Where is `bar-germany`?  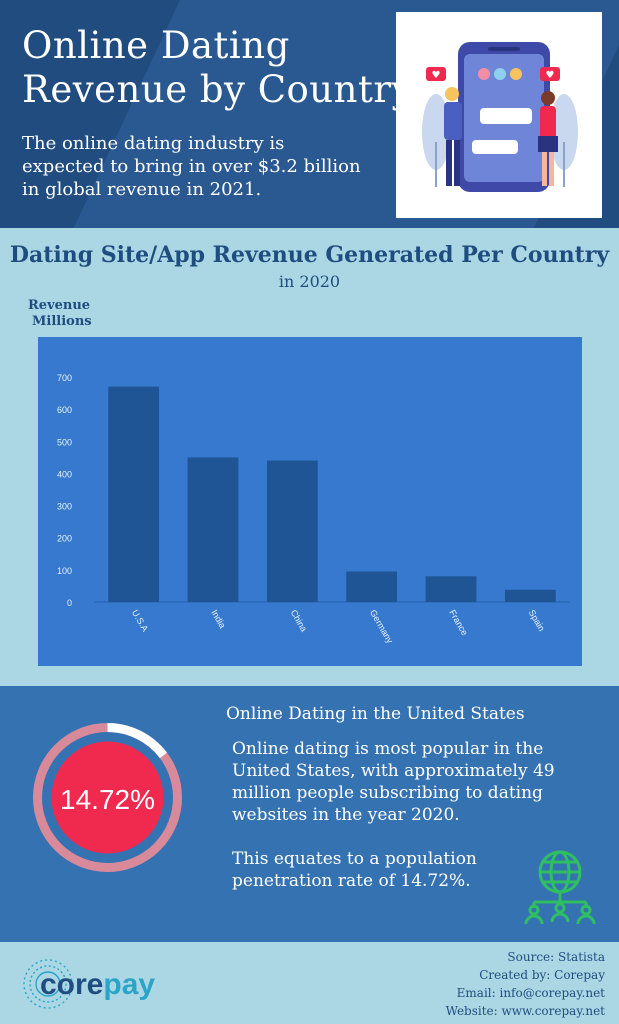
bar-germany is located at coordinates (372, 586).